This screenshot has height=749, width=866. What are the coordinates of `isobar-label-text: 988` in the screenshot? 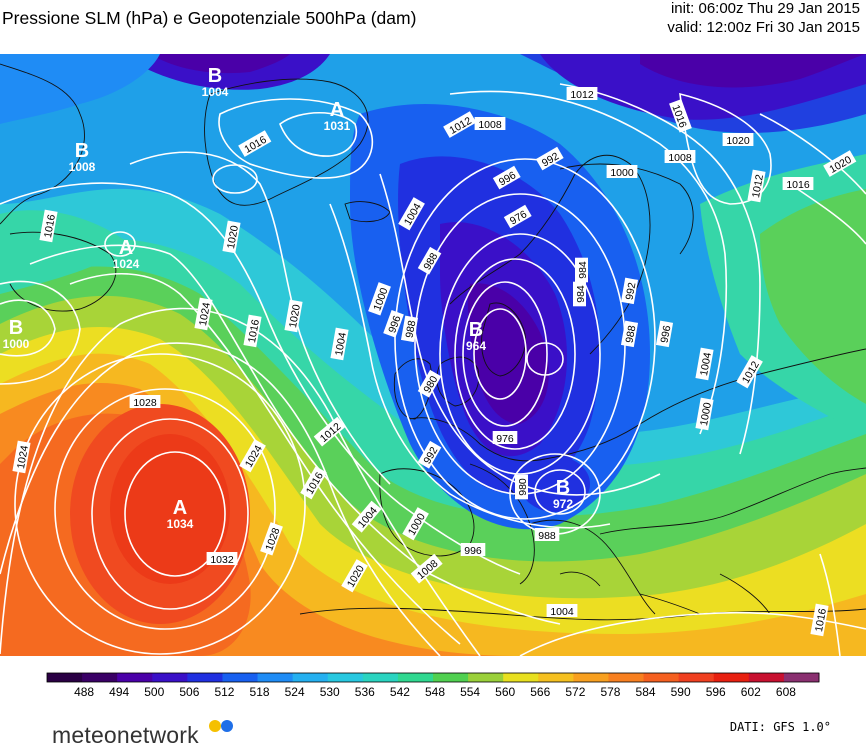 It's located at (411, 328).